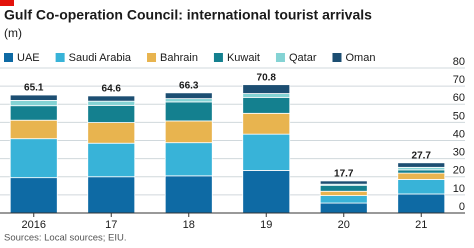 The width and height of the screenshot is (474, 248). I want to click on x-tick-label: 21, so click(421, 225).